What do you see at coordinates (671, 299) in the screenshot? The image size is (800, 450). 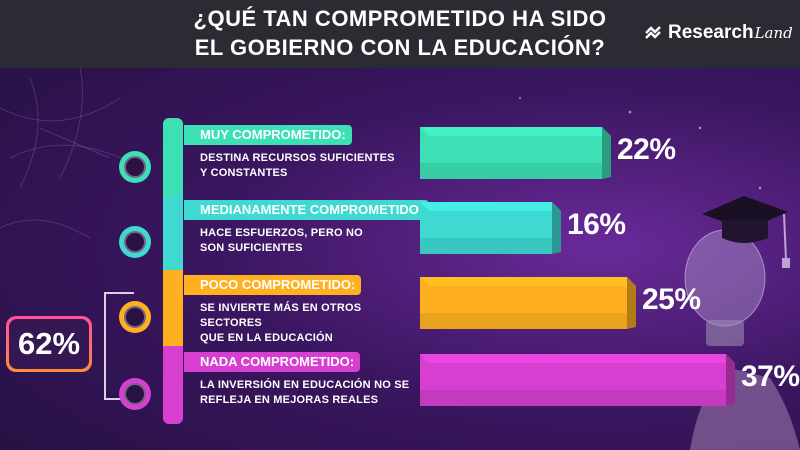 I see `value-label: 25%` at bounding box center [671, 299].